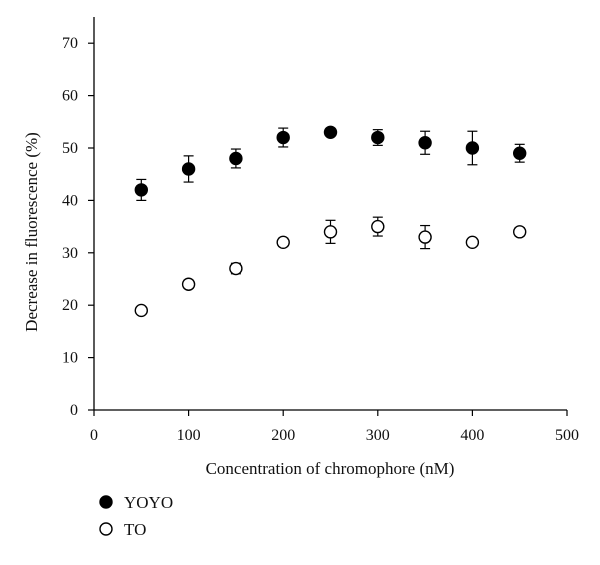 Image resolution: width=600 pixels, height=565 pixels. What do you see at coordinates (70, 96) in the screenshot?
I see `y-tick-label: 60` at bounding box center [70, 96].